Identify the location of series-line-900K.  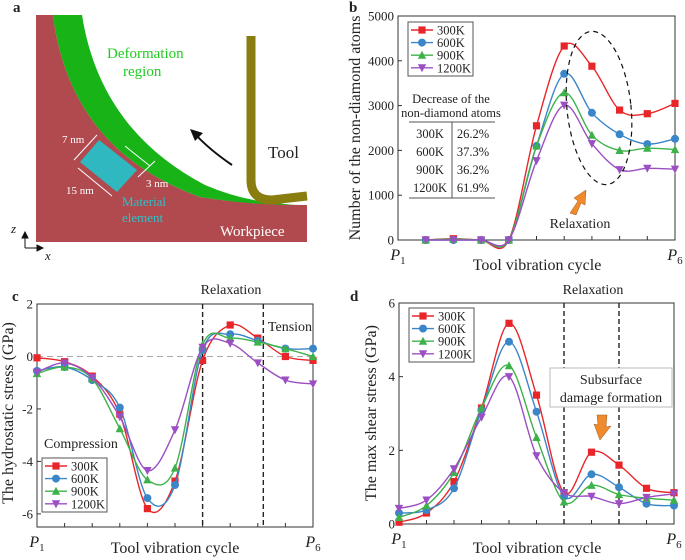
(175, 409).